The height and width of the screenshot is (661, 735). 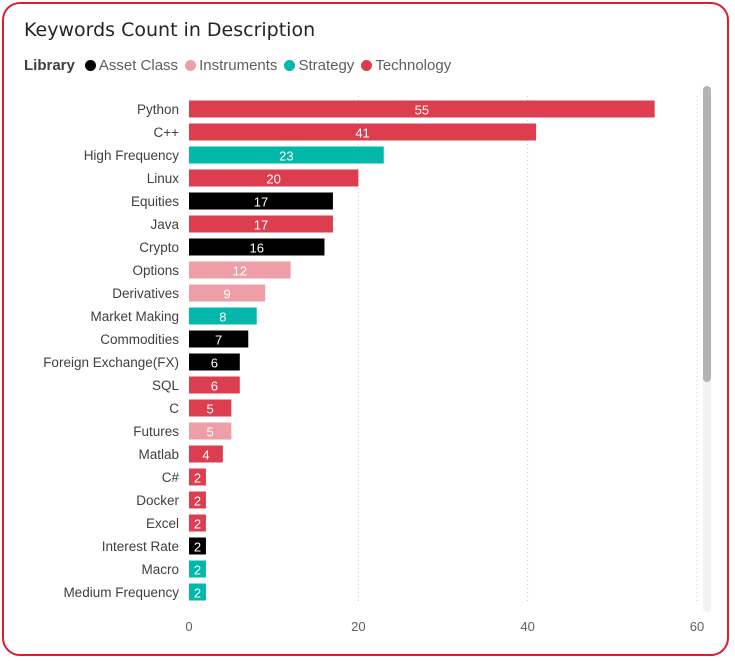 What do you see at coordinates (527, 626) in the screenshot?
I see `x-tick-label: 40` at bounding box center [527, 626].